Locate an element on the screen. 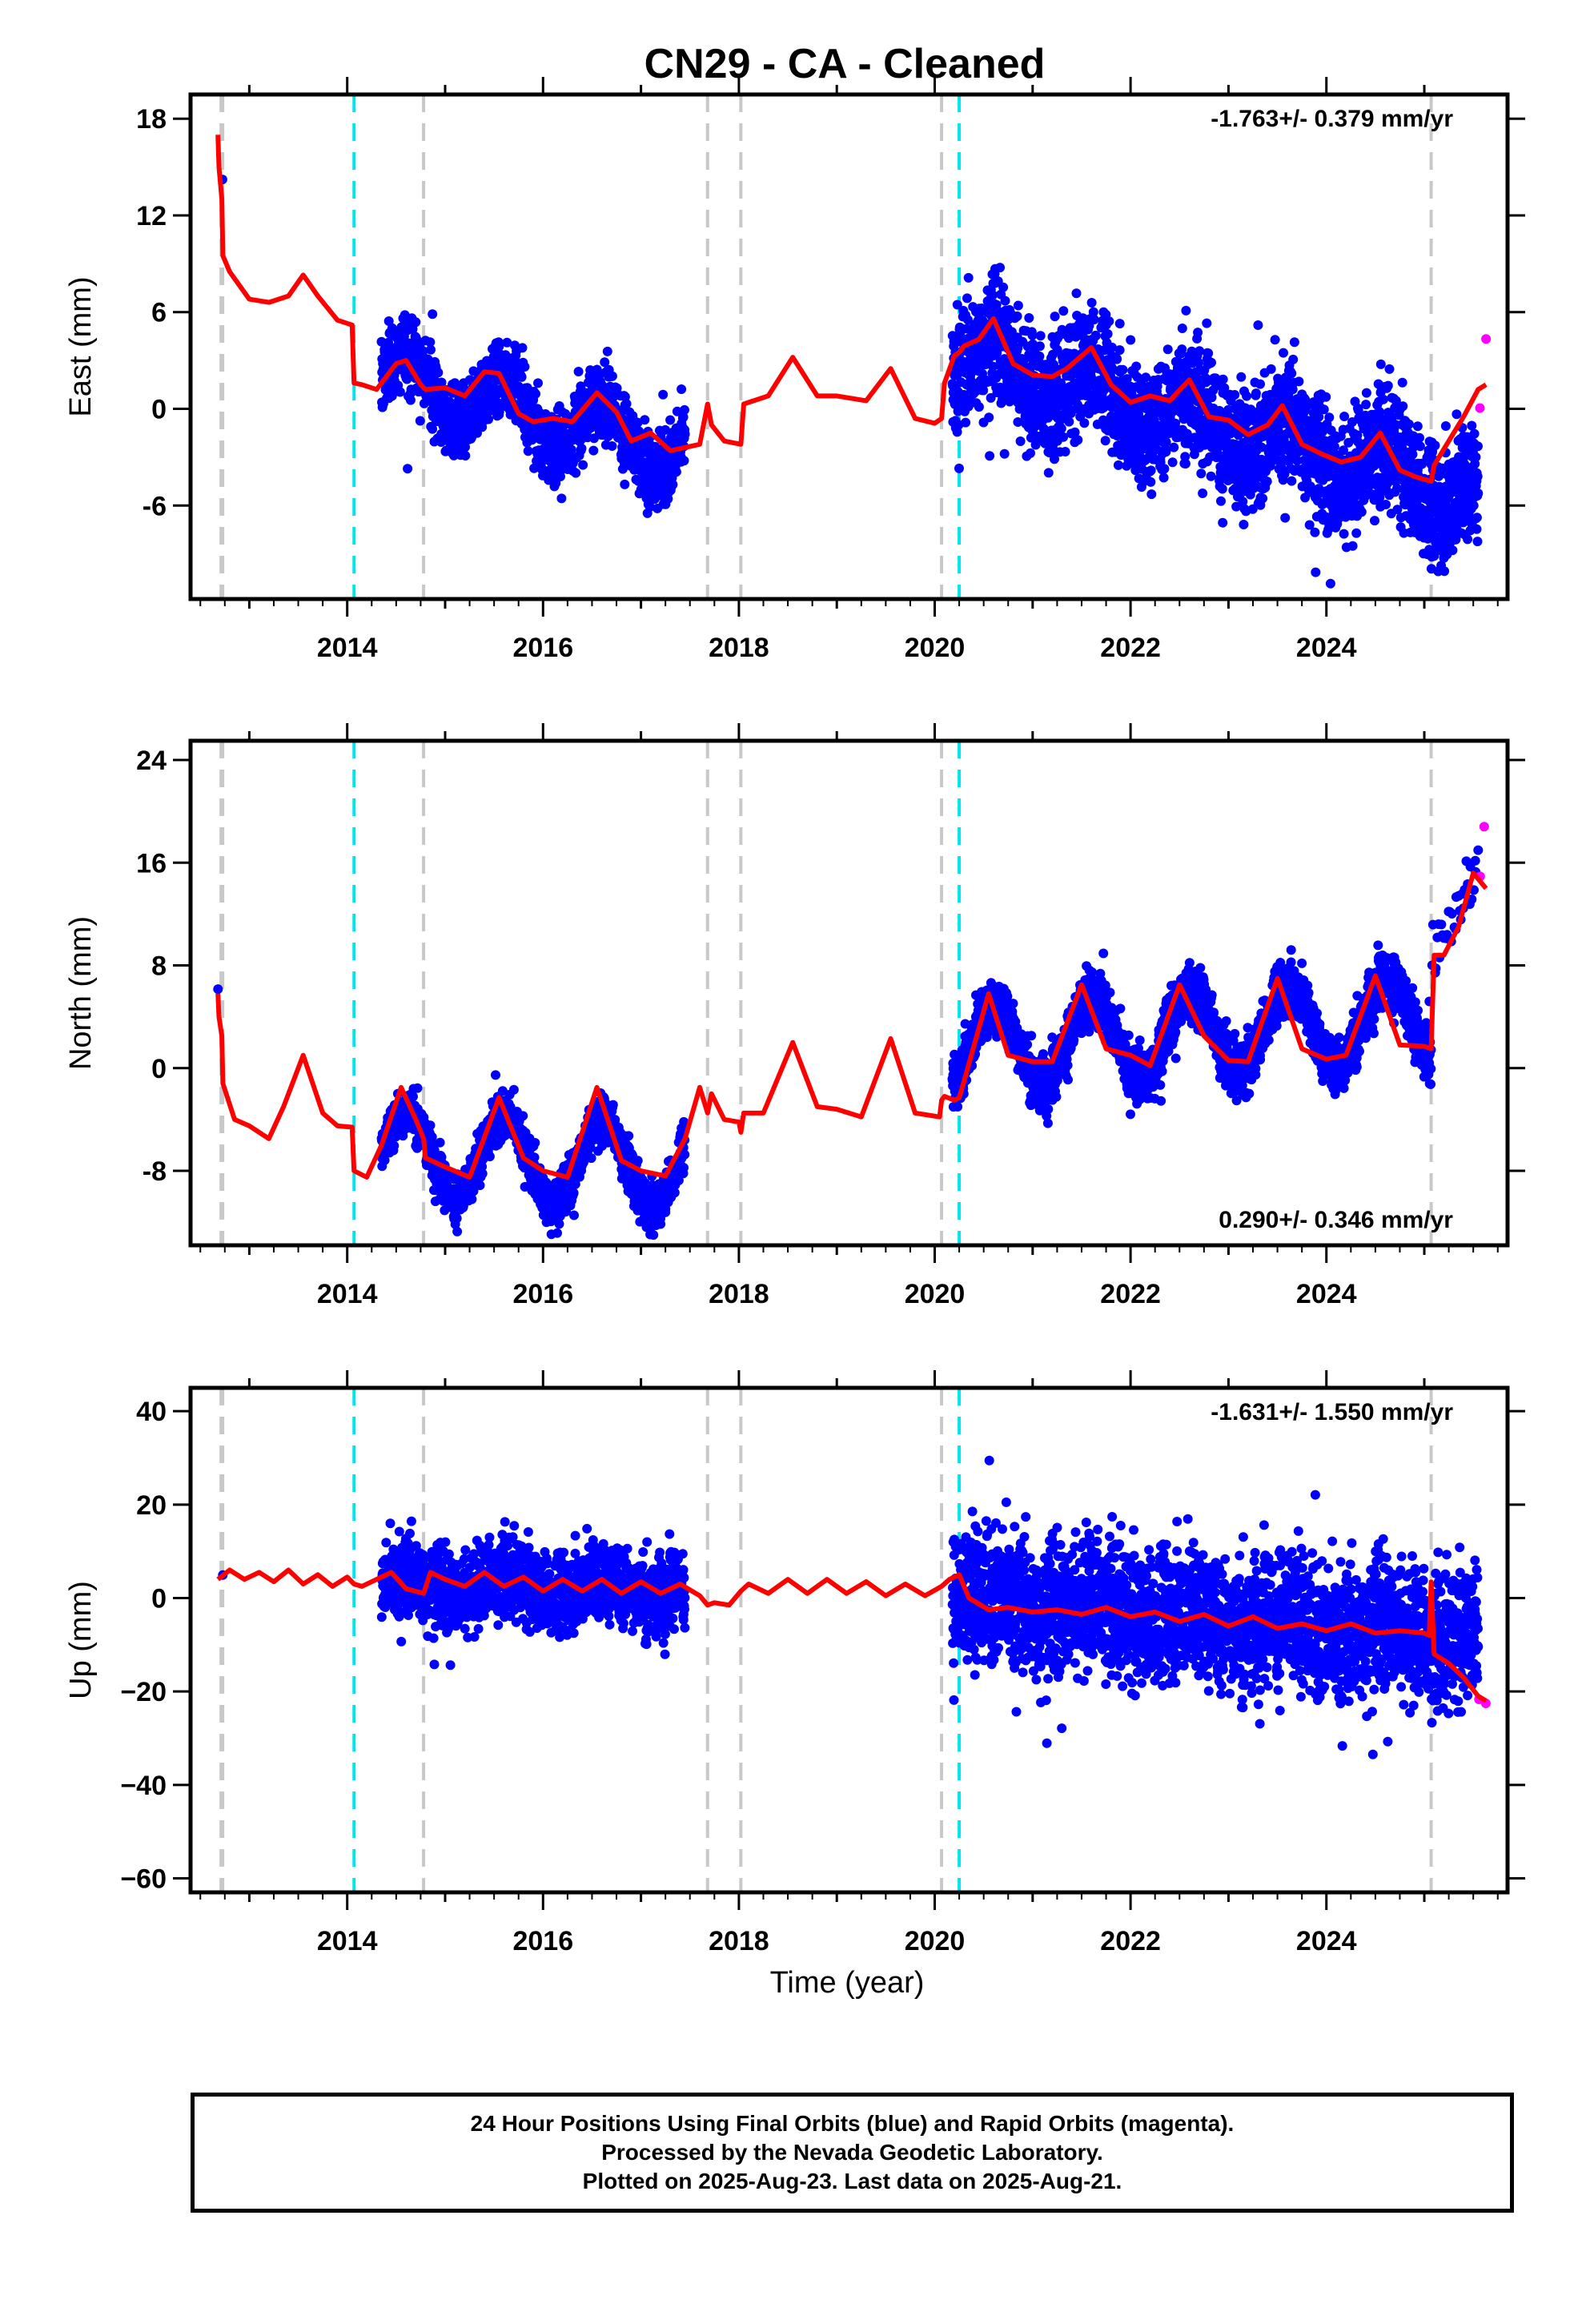 The width and height of the screenshot is (1582, 2324). east-y-axis-label: East (mm) is located at coordinates (81, 346).